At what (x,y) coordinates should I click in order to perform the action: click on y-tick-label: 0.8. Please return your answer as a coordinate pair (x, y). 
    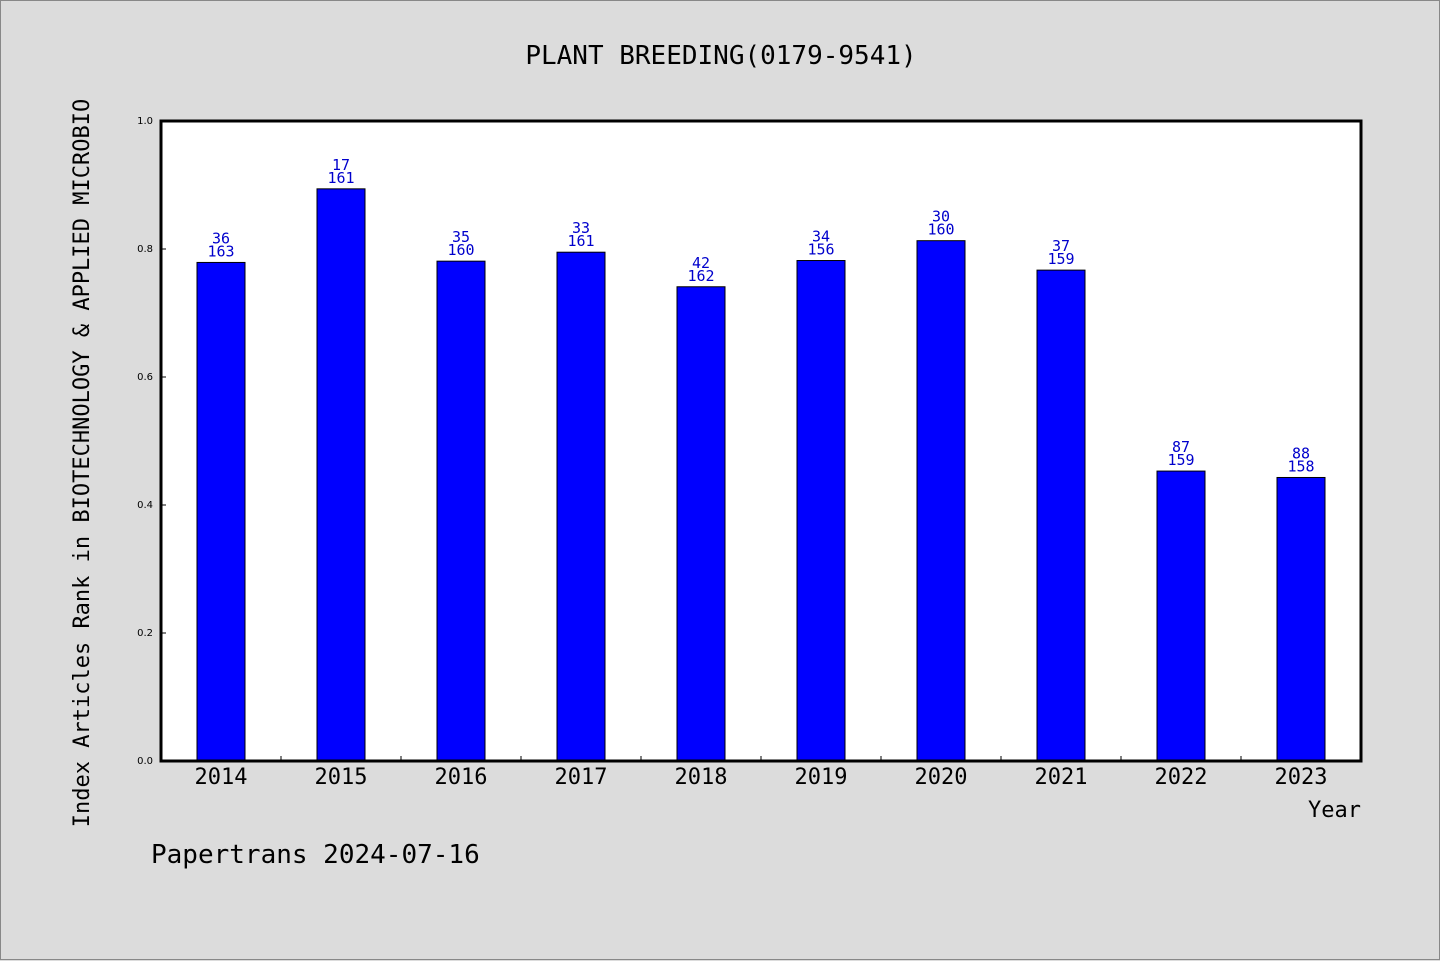
    Looking at the image, I should click on (145, 249).